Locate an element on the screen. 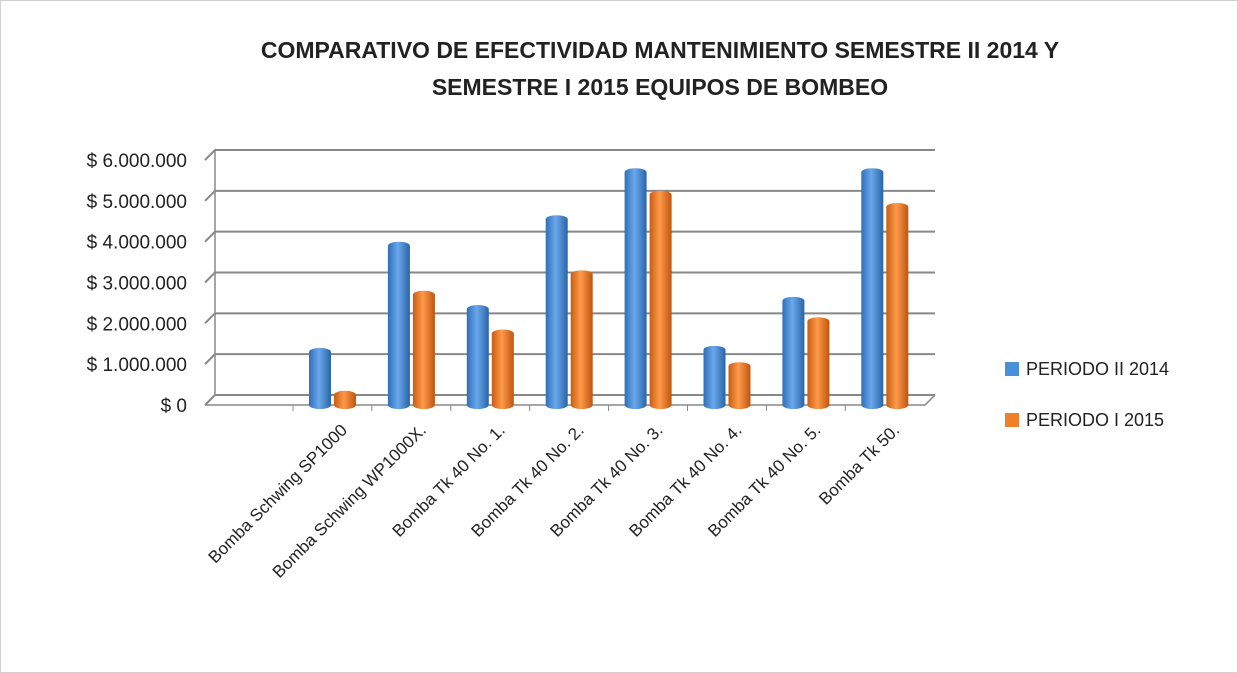 The width and height of the screenshot is (1238, 673). chart-title: SEMESTRE I 2015 EQUIPOS DE BOMBEO is located at coordinates (660, 87).